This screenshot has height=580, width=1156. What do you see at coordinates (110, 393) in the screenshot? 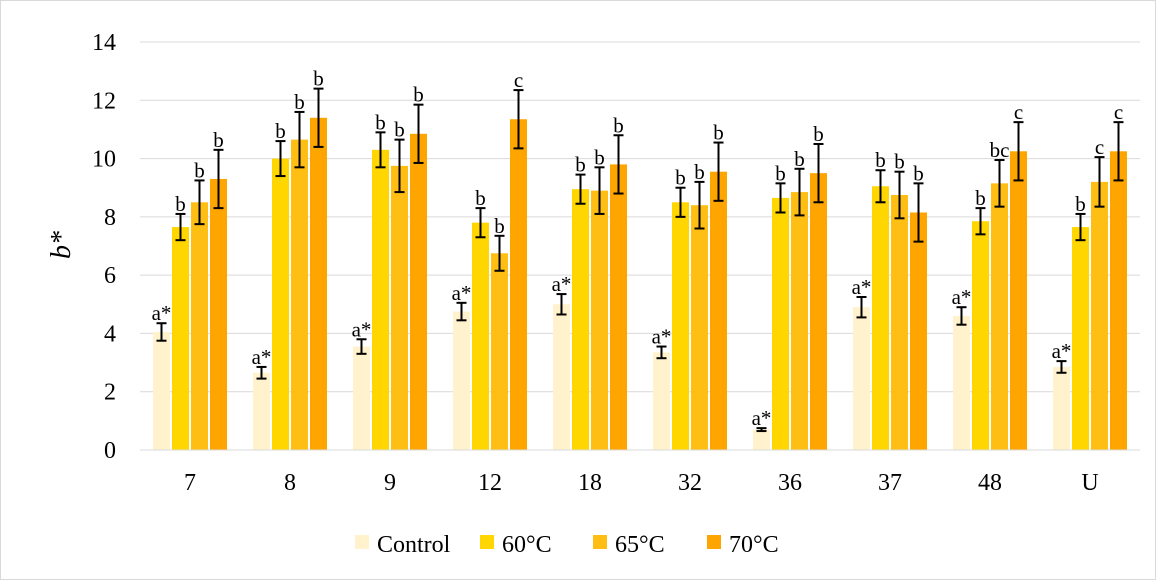
I see `y-tick-label: 2` at bounding box center [110, 393].